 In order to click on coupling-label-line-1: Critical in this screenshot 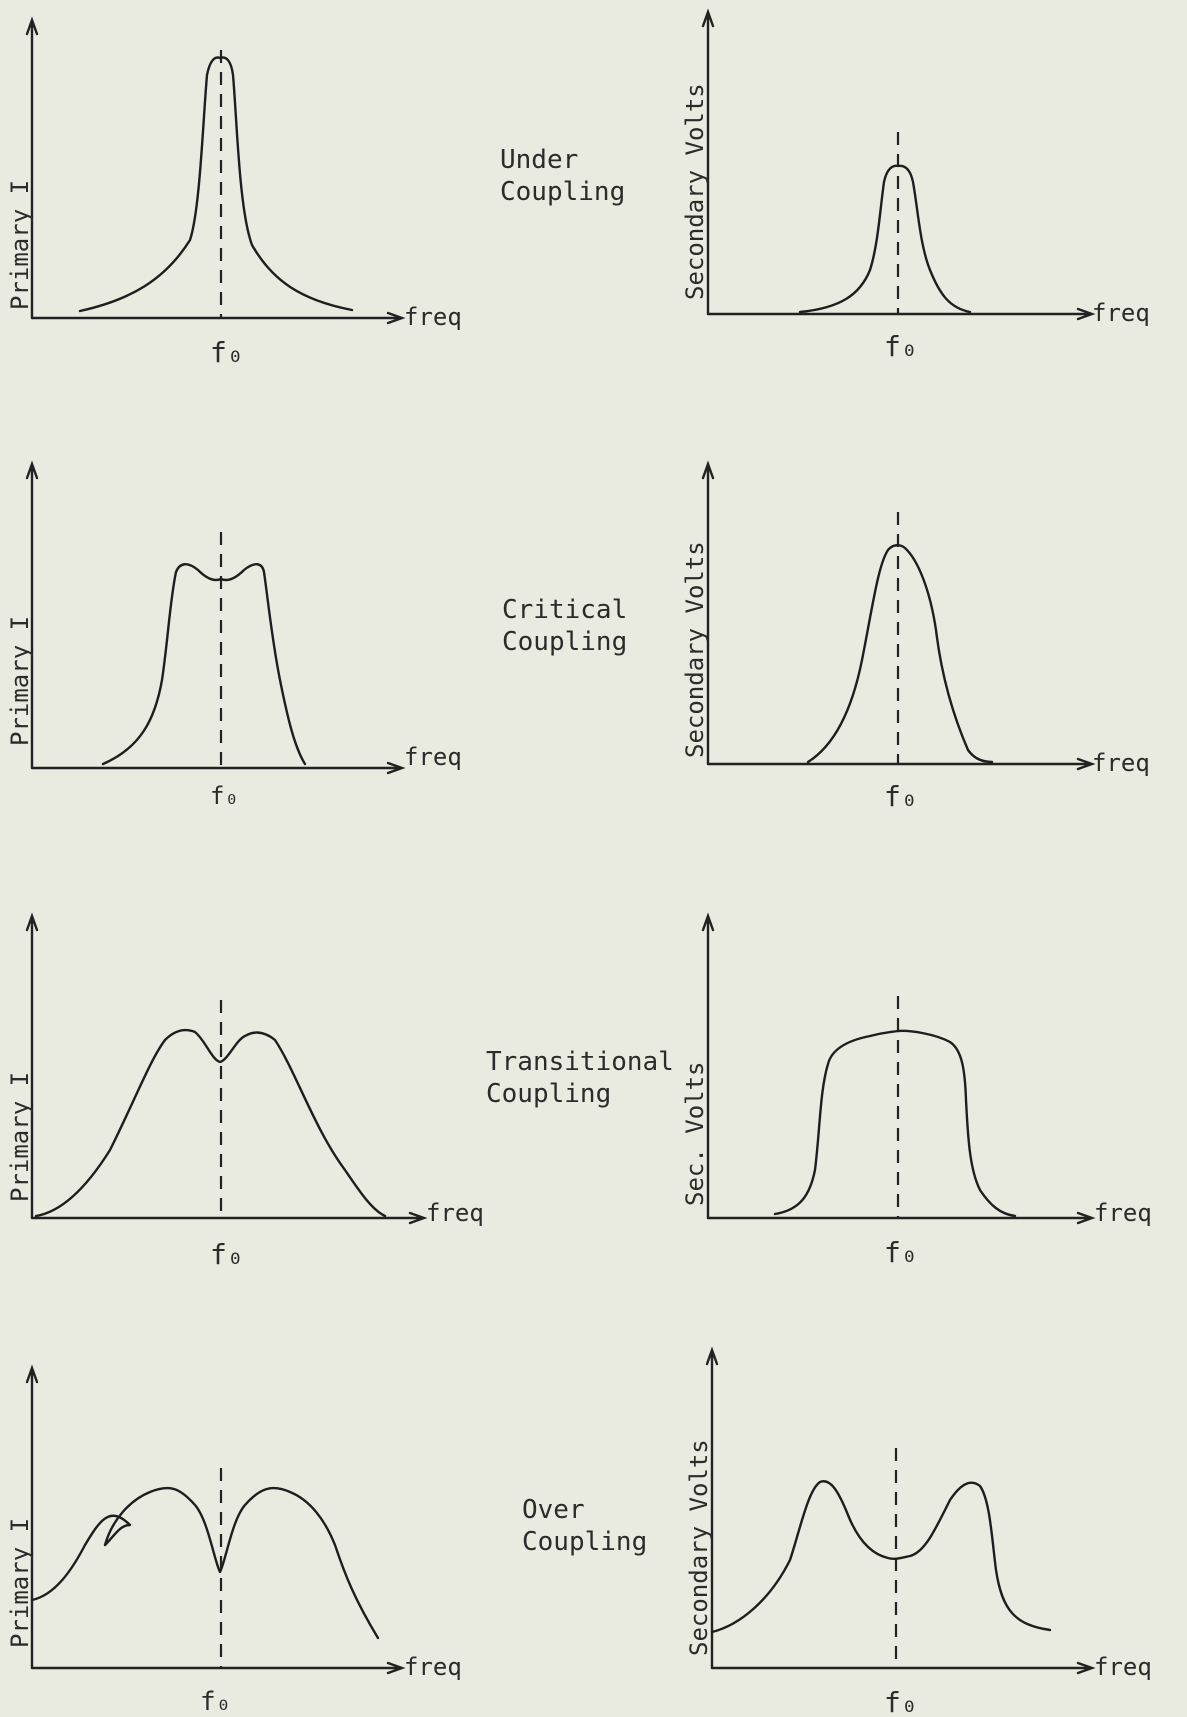, I will do `click(564, 610)`.